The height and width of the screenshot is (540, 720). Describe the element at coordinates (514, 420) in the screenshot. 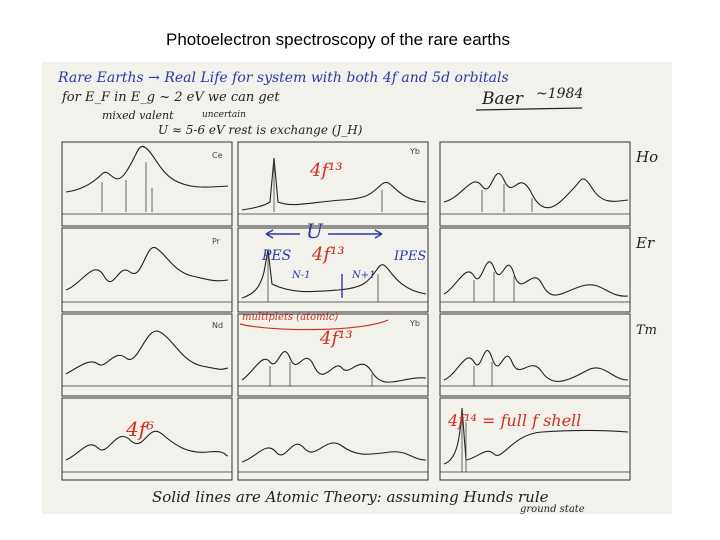

I see `label-4f14-full: 4f¹⁴ = full f shell` at that location.